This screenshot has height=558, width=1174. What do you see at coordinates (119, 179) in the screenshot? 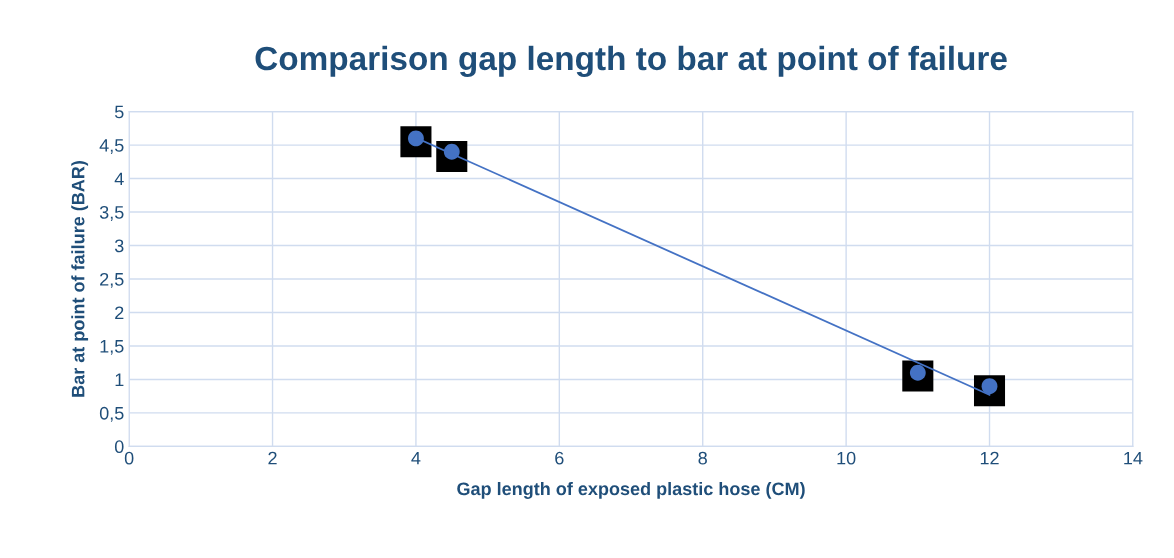
I see `y-tick-label: 4` at bounding box center [119, 179].